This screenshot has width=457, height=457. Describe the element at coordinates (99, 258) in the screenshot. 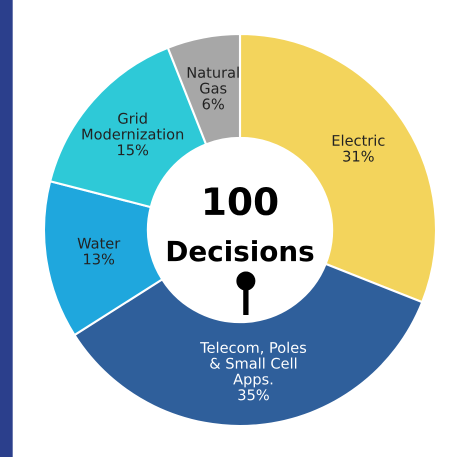

I see `data-label: 13%` at that location.